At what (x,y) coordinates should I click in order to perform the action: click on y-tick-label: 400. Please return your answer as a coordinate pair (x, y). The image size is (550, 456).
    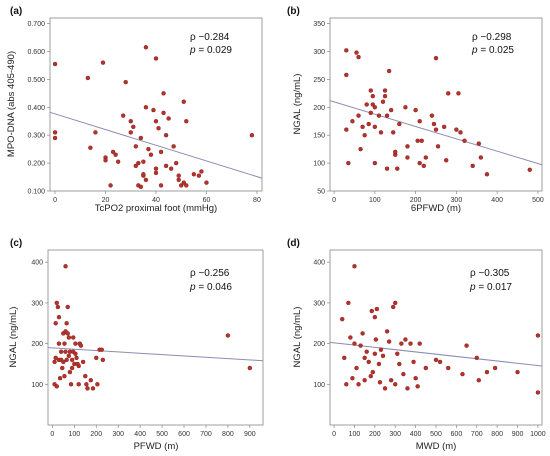
    Looking at the image, I should click on (37, 263).